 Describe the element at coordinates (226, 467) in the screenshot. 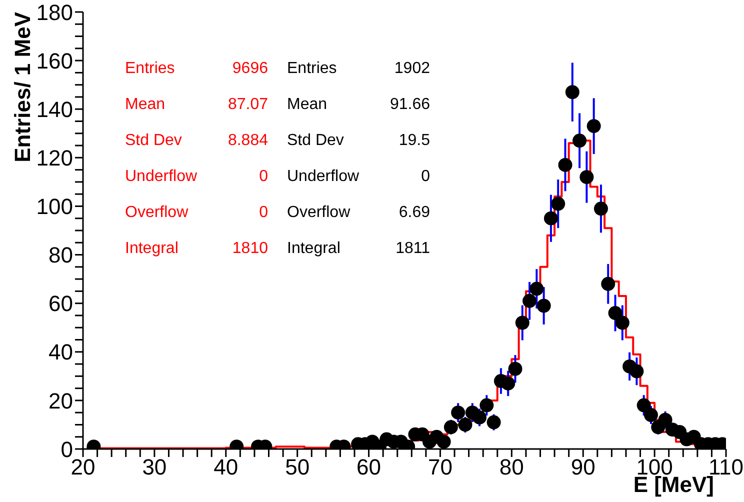

I see `x-tick-label: 40` at that location.